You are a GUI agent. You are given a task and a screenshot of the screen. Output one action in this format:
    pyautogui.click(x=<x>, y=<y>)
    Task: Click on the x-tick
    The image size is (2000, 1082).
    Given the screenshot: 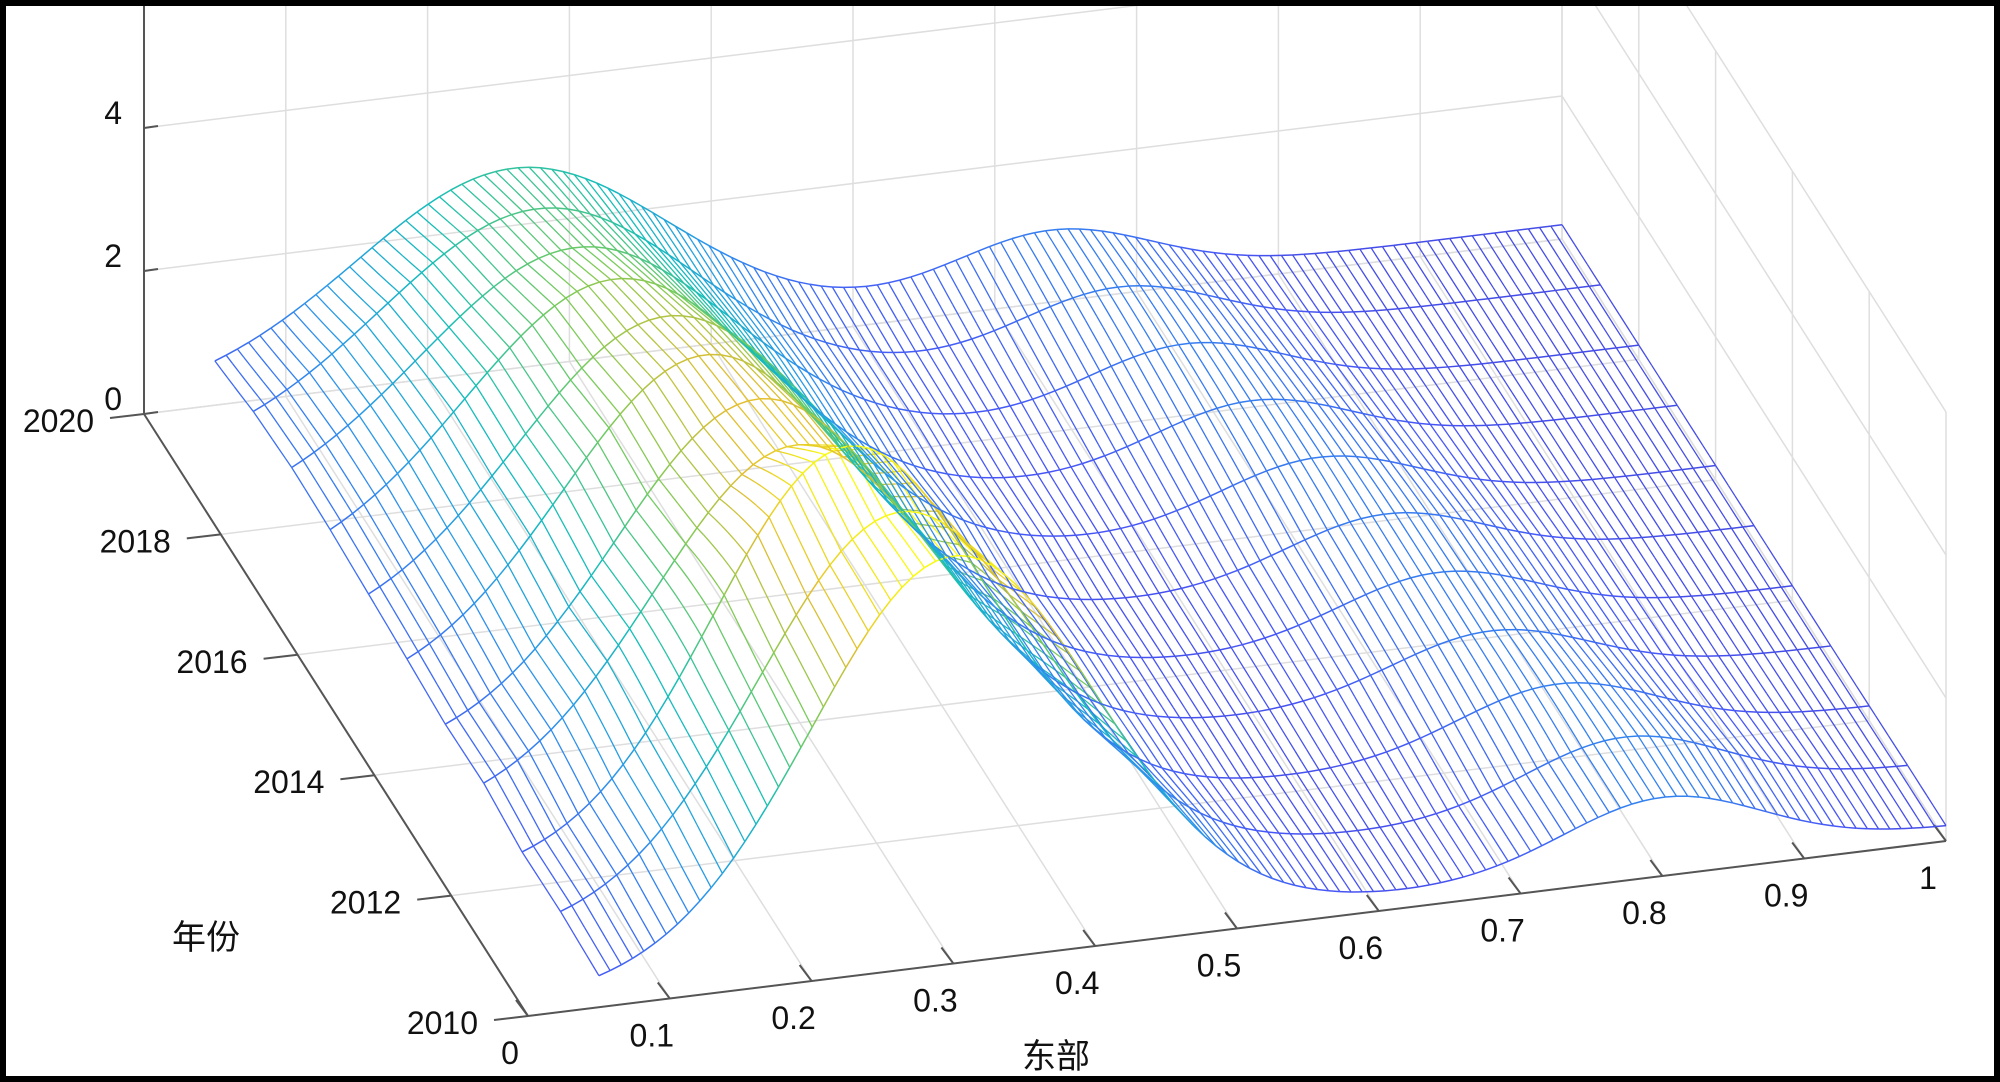 What is the action you would take?
    pyautogui.click(x=805, y=973)
    